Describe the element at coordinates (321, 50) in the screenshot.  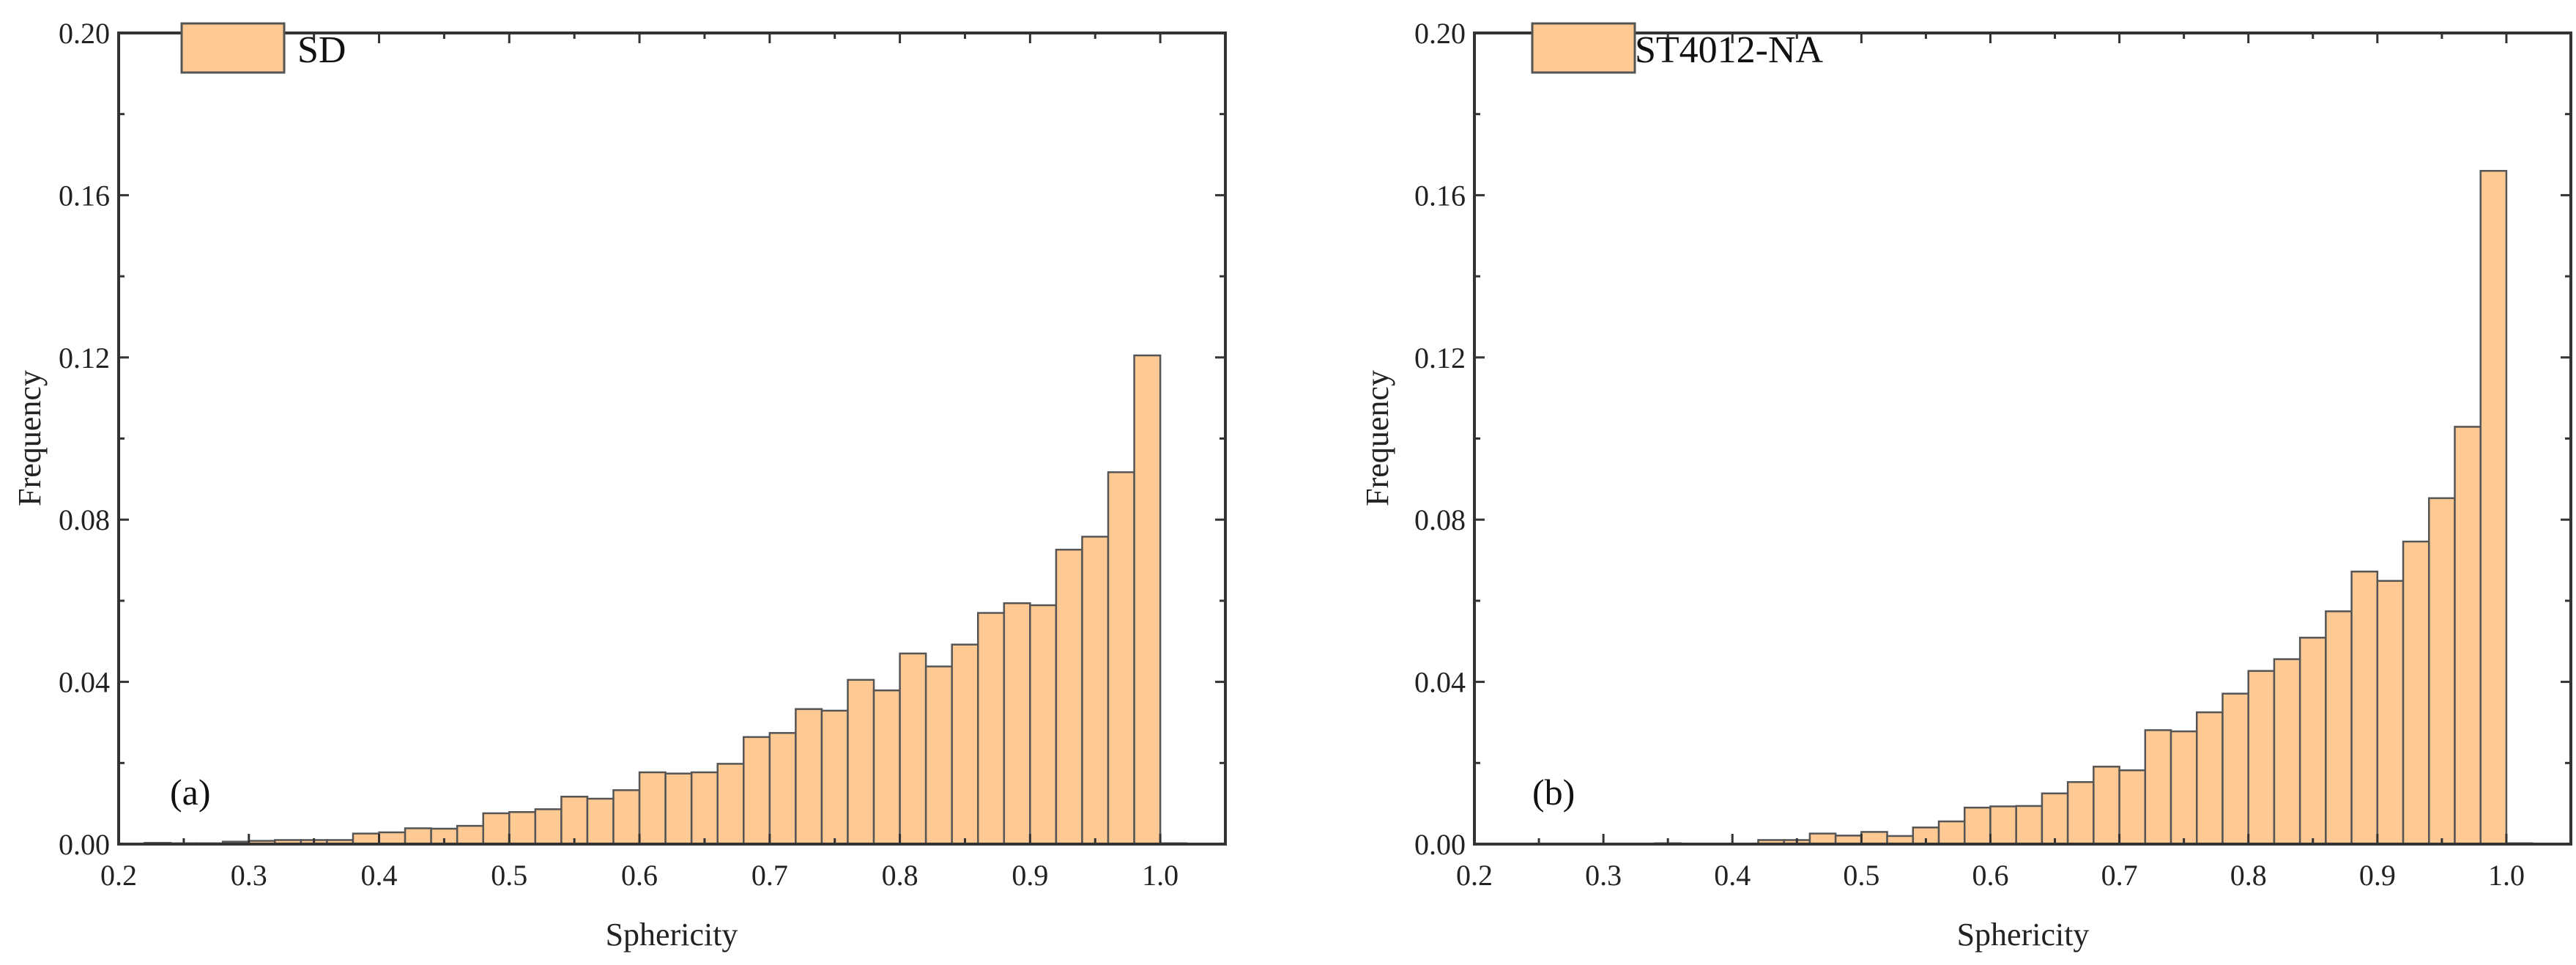
I see `legend-label: SD` at that location.